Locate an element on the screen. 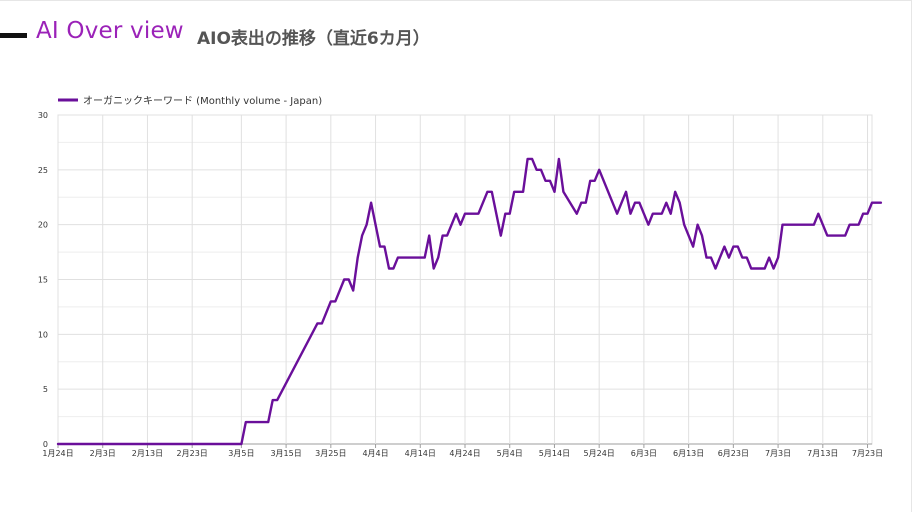  top-border is located at coordinates (456, 0).